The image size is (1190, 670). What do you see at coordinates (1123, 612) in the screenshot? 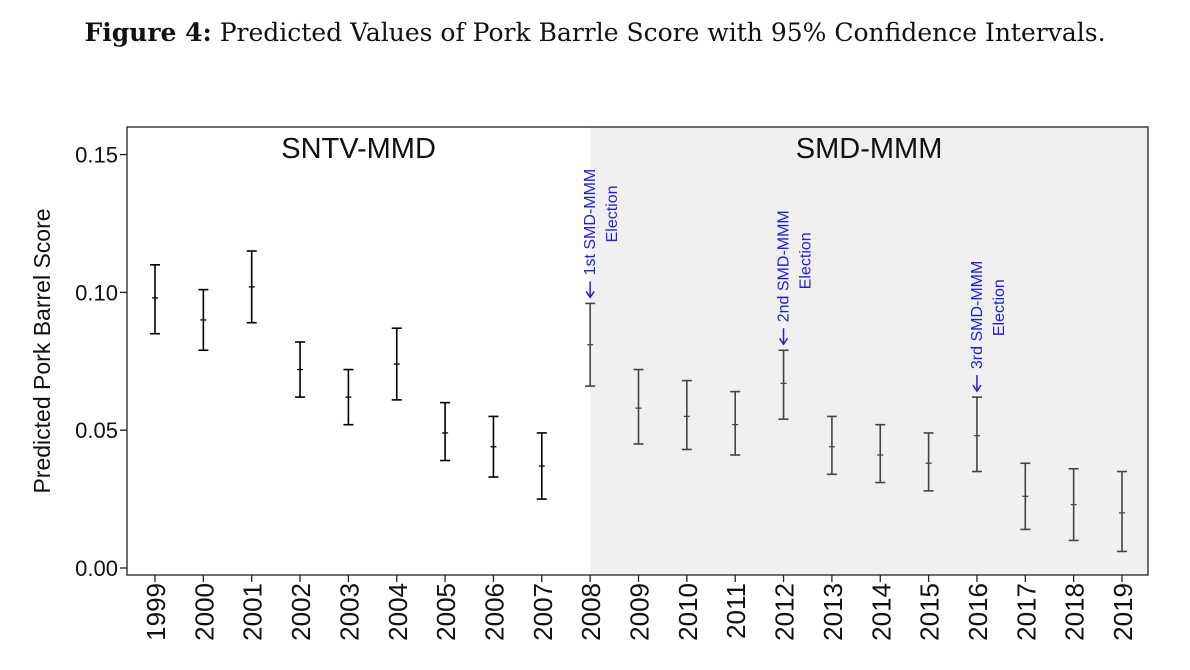
I see `x-tick-label: 2019` at bounding box center [1123, 612].